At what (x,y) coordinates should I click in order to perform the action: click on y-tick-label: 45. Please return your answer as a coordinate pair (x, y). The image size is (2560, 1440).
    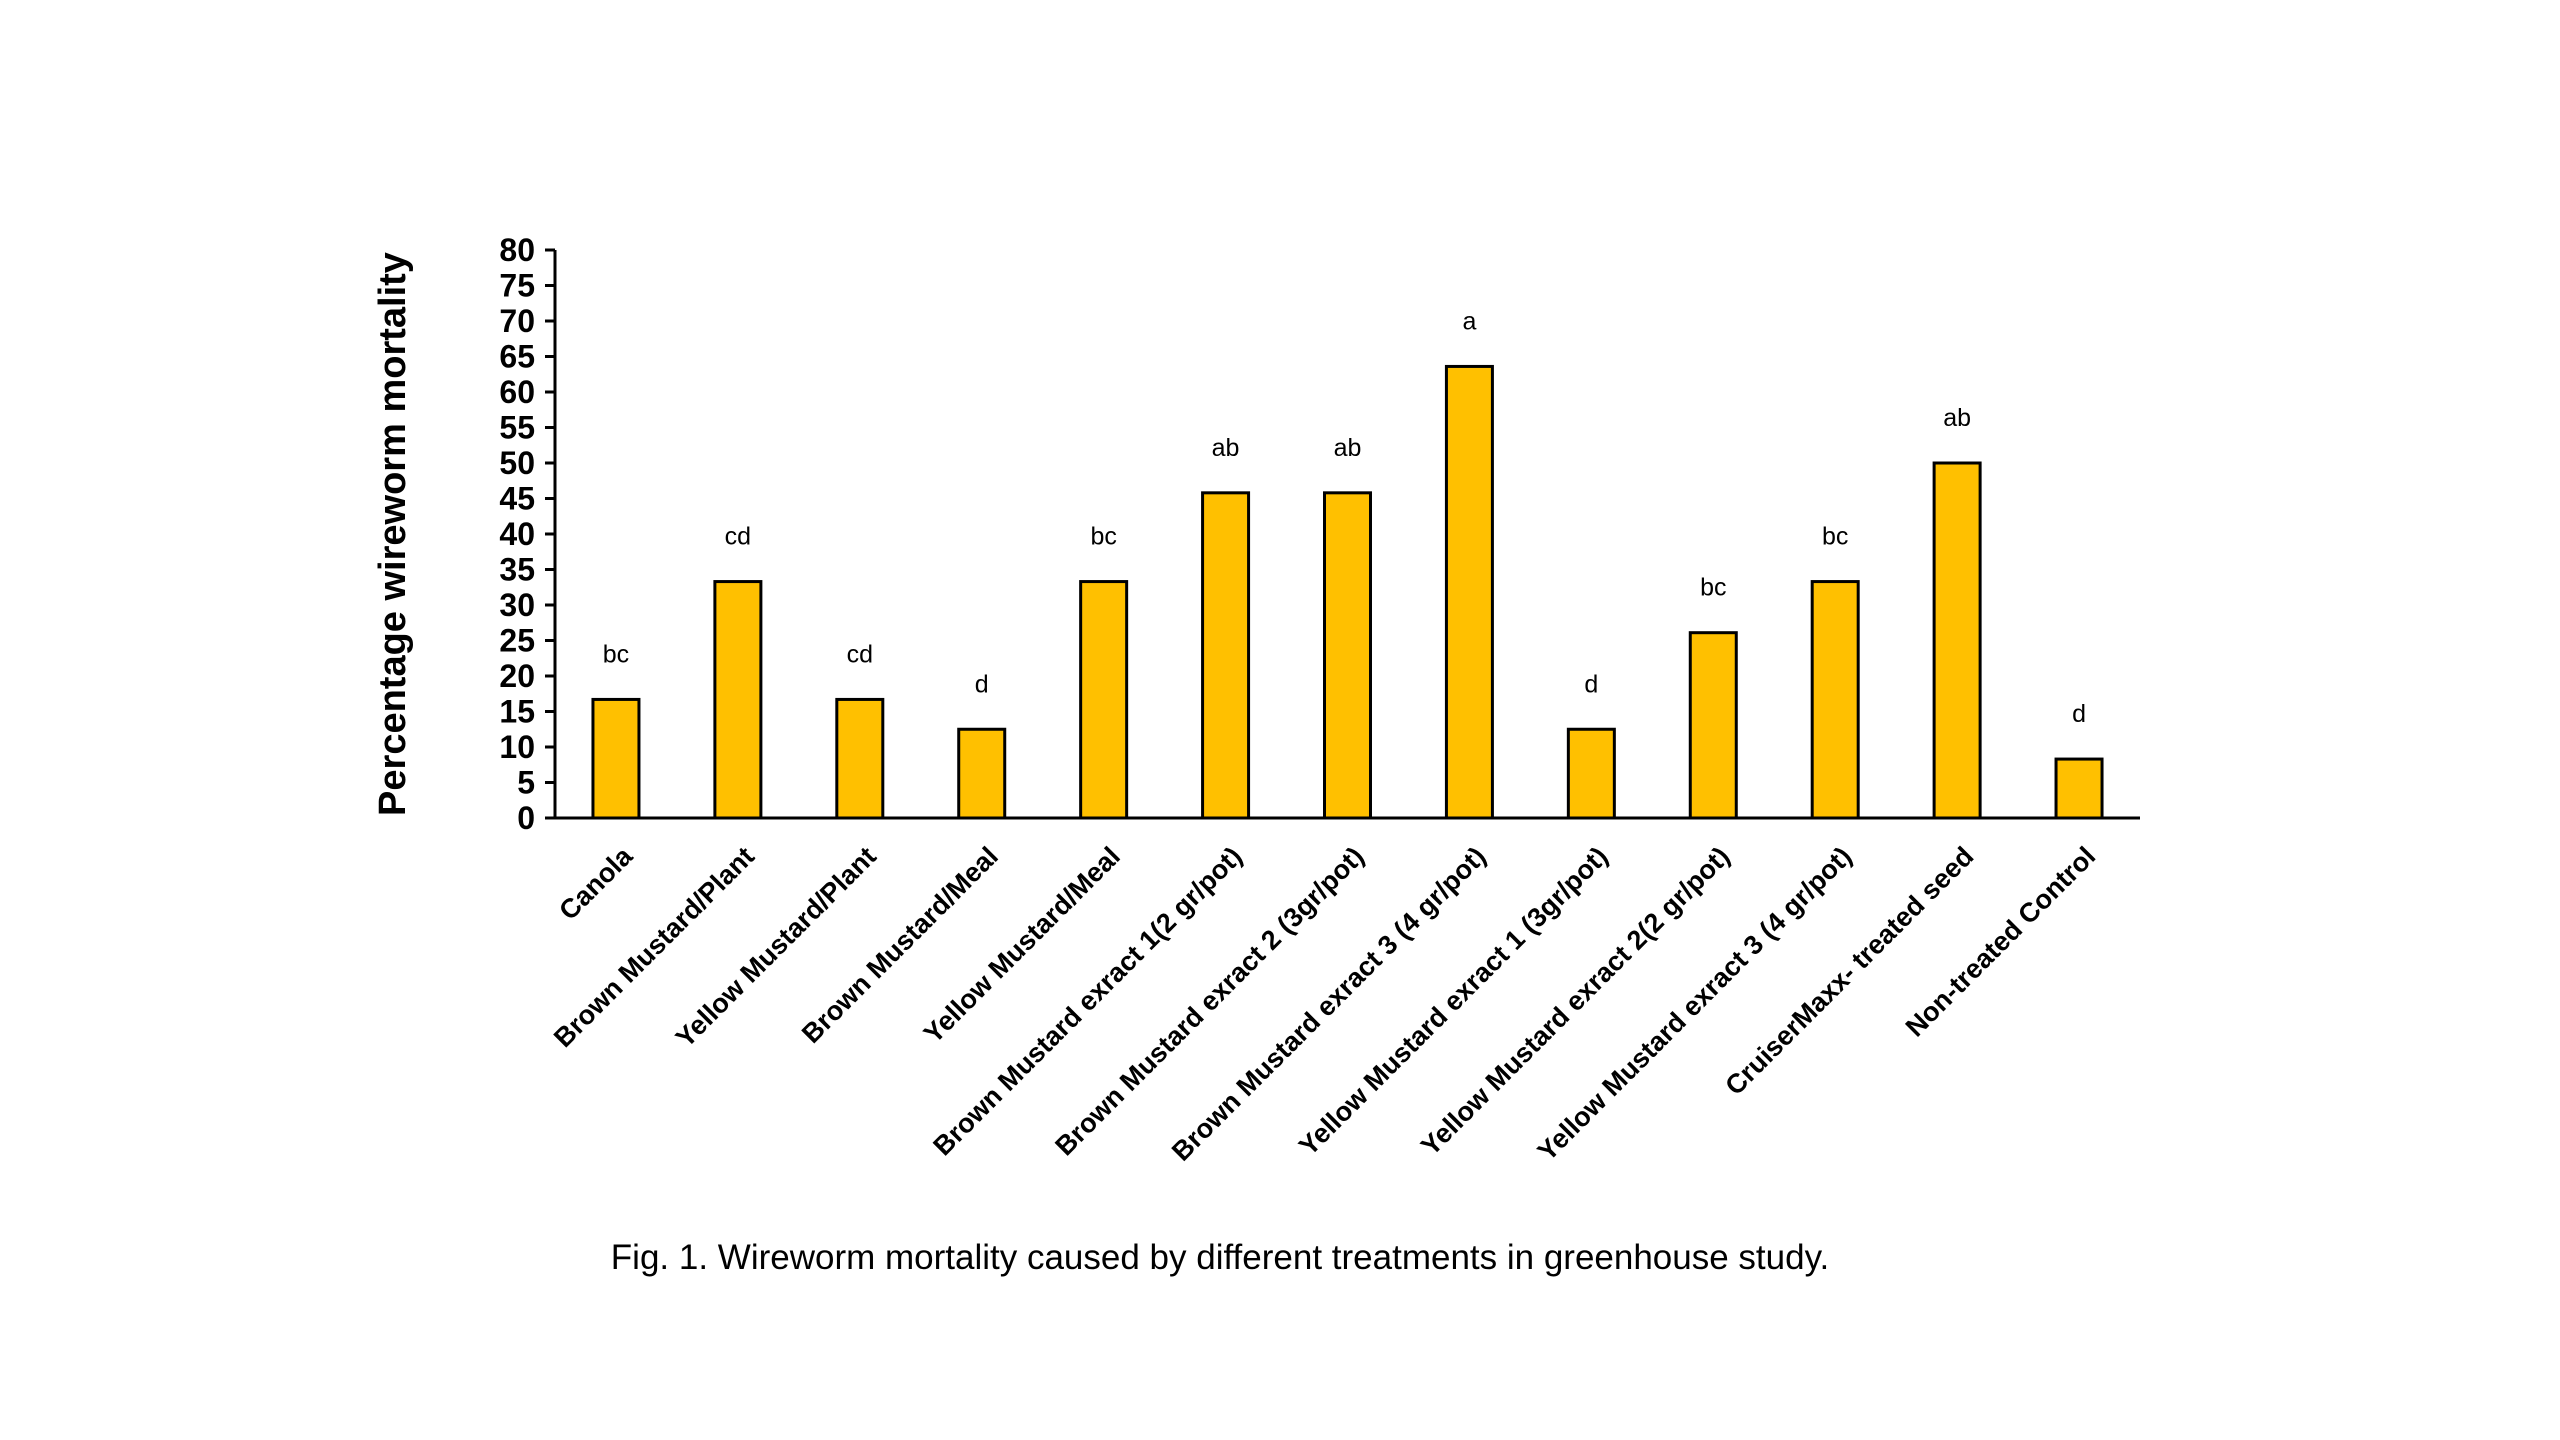
    Looking at the image, I should click on (517, 499).